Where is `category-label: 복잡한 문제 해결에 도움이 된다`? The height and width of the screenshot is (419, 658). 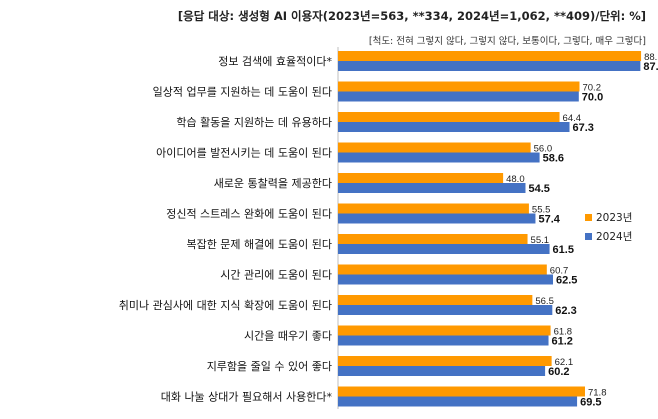
category-label: 복잡한 문제 해결에 도움이 된다 is located at coordinates (259, 244).